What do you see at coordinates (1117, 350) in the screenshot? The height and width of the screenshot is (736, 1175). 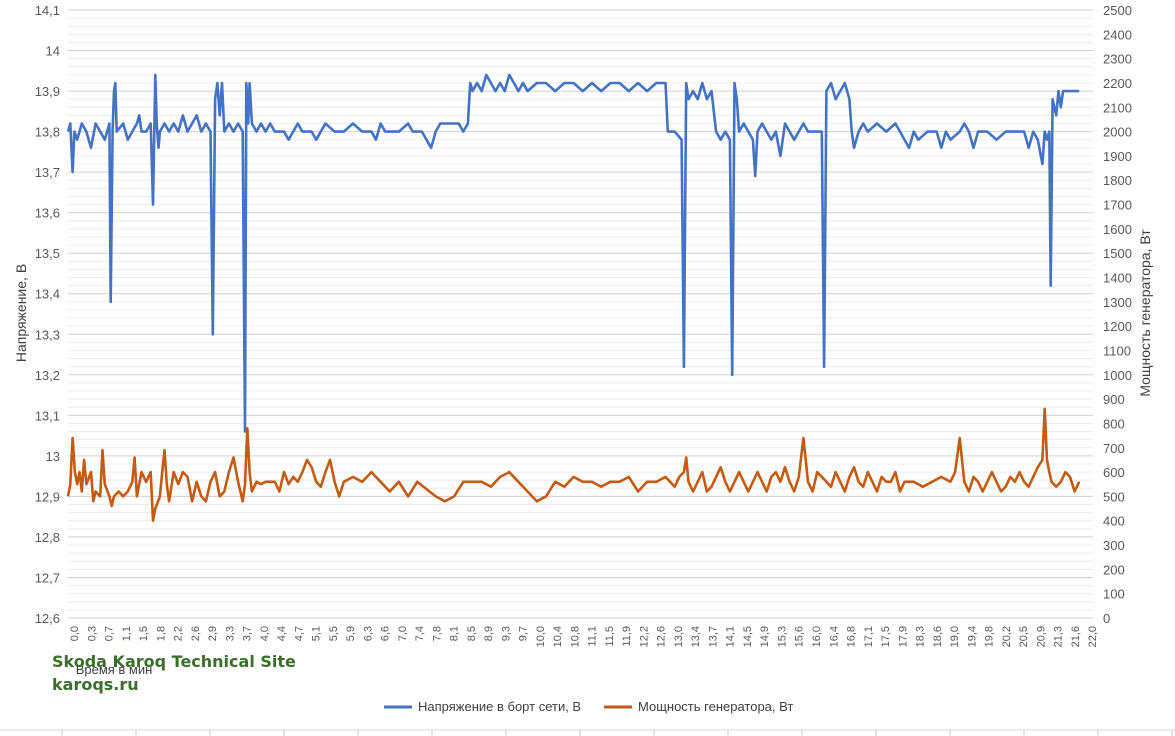 I see `right-tick-label: 1100` at bounding box center [1117, 350].